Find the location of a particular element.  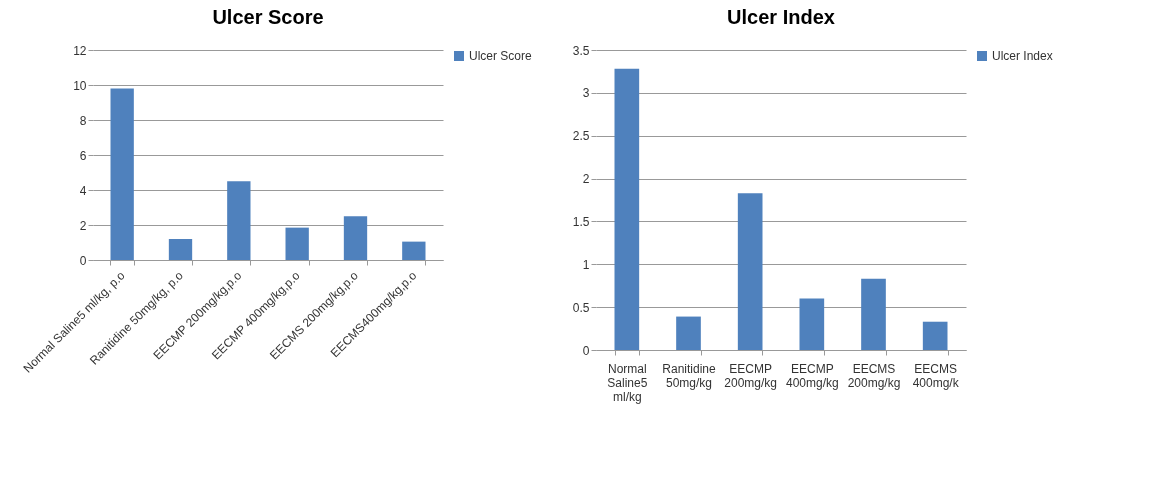

y-tick-label: 12 is located at coordinates (80, 50).